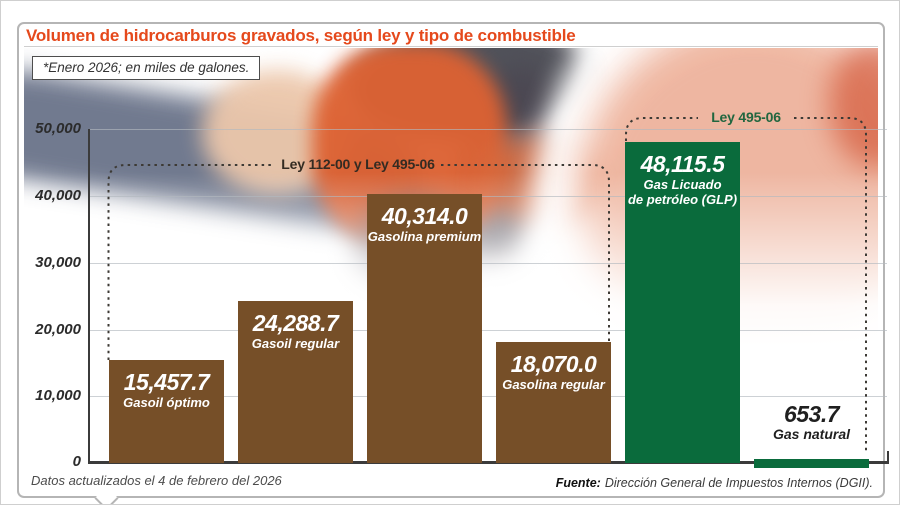  I want to click on bar-category-label: Gasoil óptimo, so click(166, 402).